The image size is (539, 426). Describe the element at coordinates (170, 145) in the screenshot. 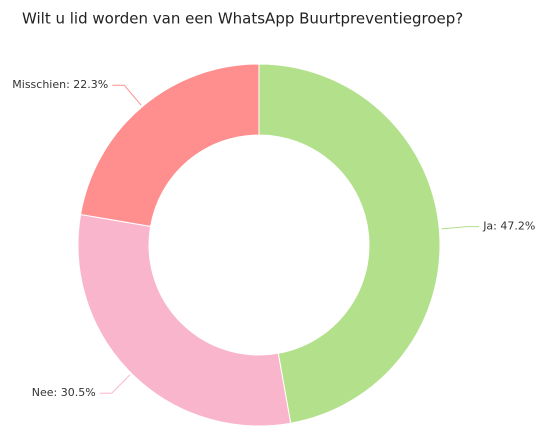

I see `slice` at that location.